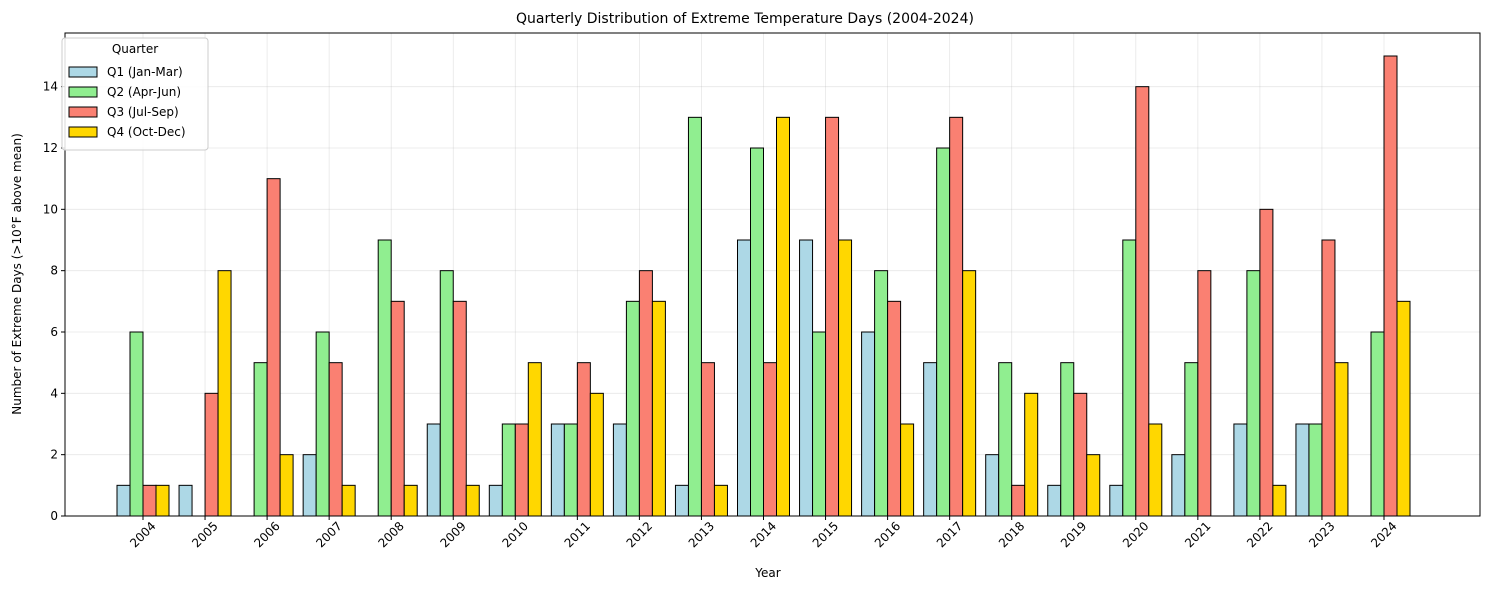 The height and width of the screenshot is (590, 1489). Describe the element at coordinates (495, 500) in the screenshot. I see `bar-q1-2010` at that location.